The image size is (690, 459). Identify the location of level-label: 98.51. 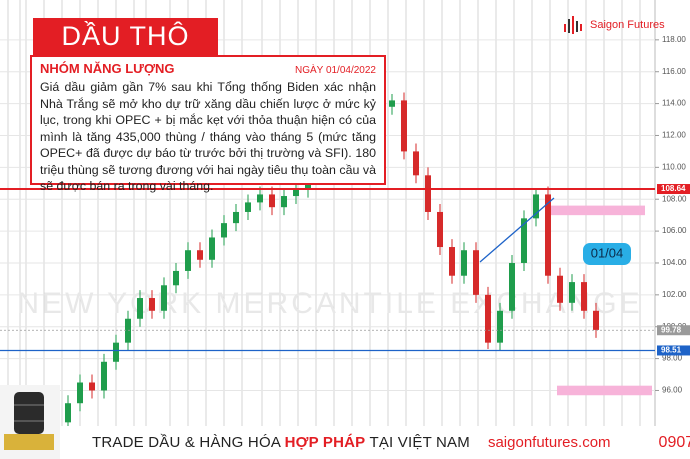
(671, 350).